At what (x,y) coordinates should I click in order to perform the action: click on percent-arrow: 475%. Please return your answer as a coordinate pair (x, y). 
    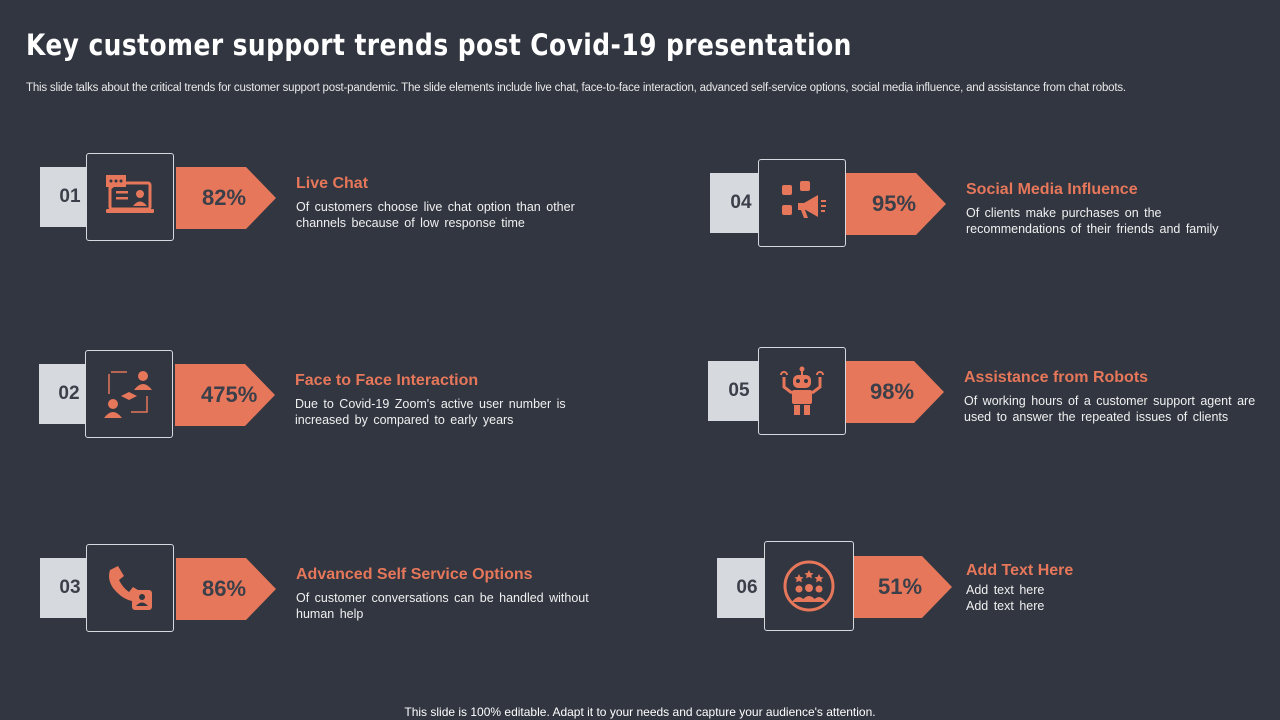
    Looking at the image, I should click on (225, 395).